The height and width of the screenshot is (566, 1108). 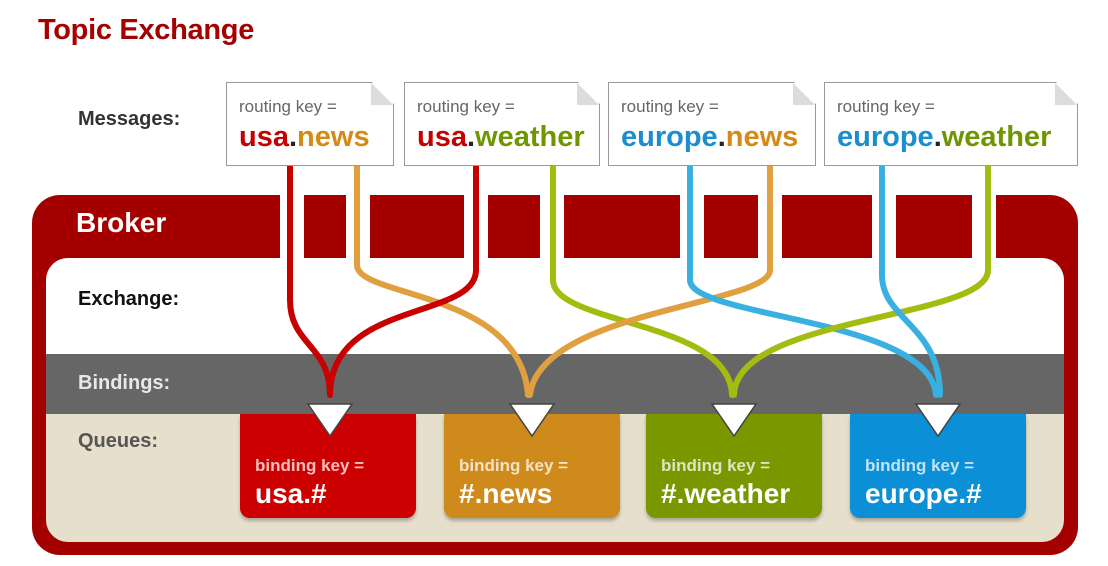 What do you see at coordinates (330, 420) in the screenshot?
I see `arrow-usa-queue` at bounding box center [330, 420].